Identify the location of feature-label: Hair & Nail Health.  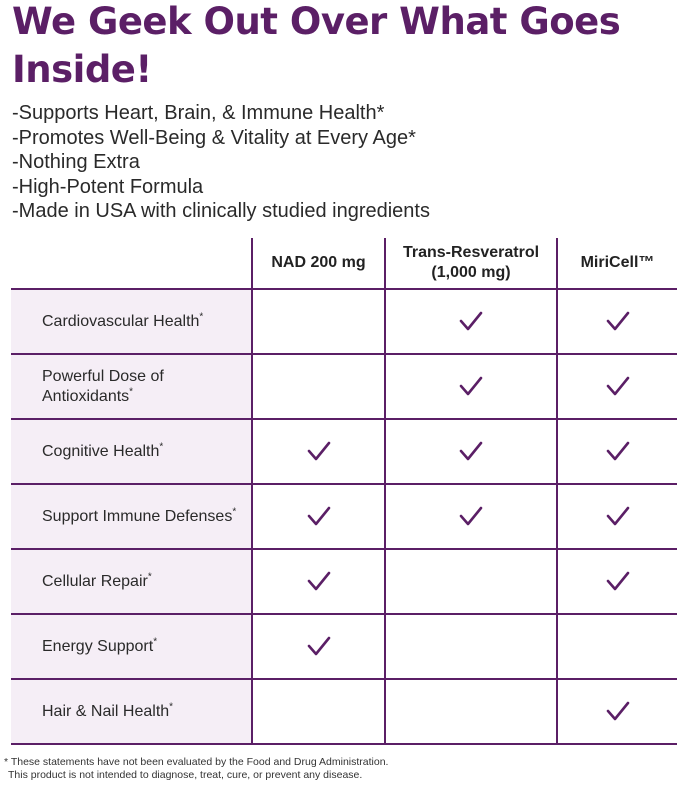
(106, 711).